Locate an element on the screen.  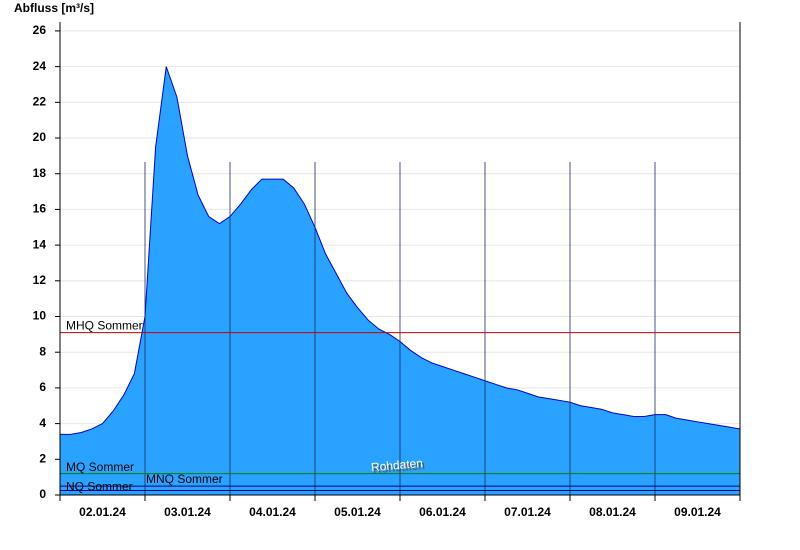
y-tick-label: 6 is located at coordinates (42, 387).